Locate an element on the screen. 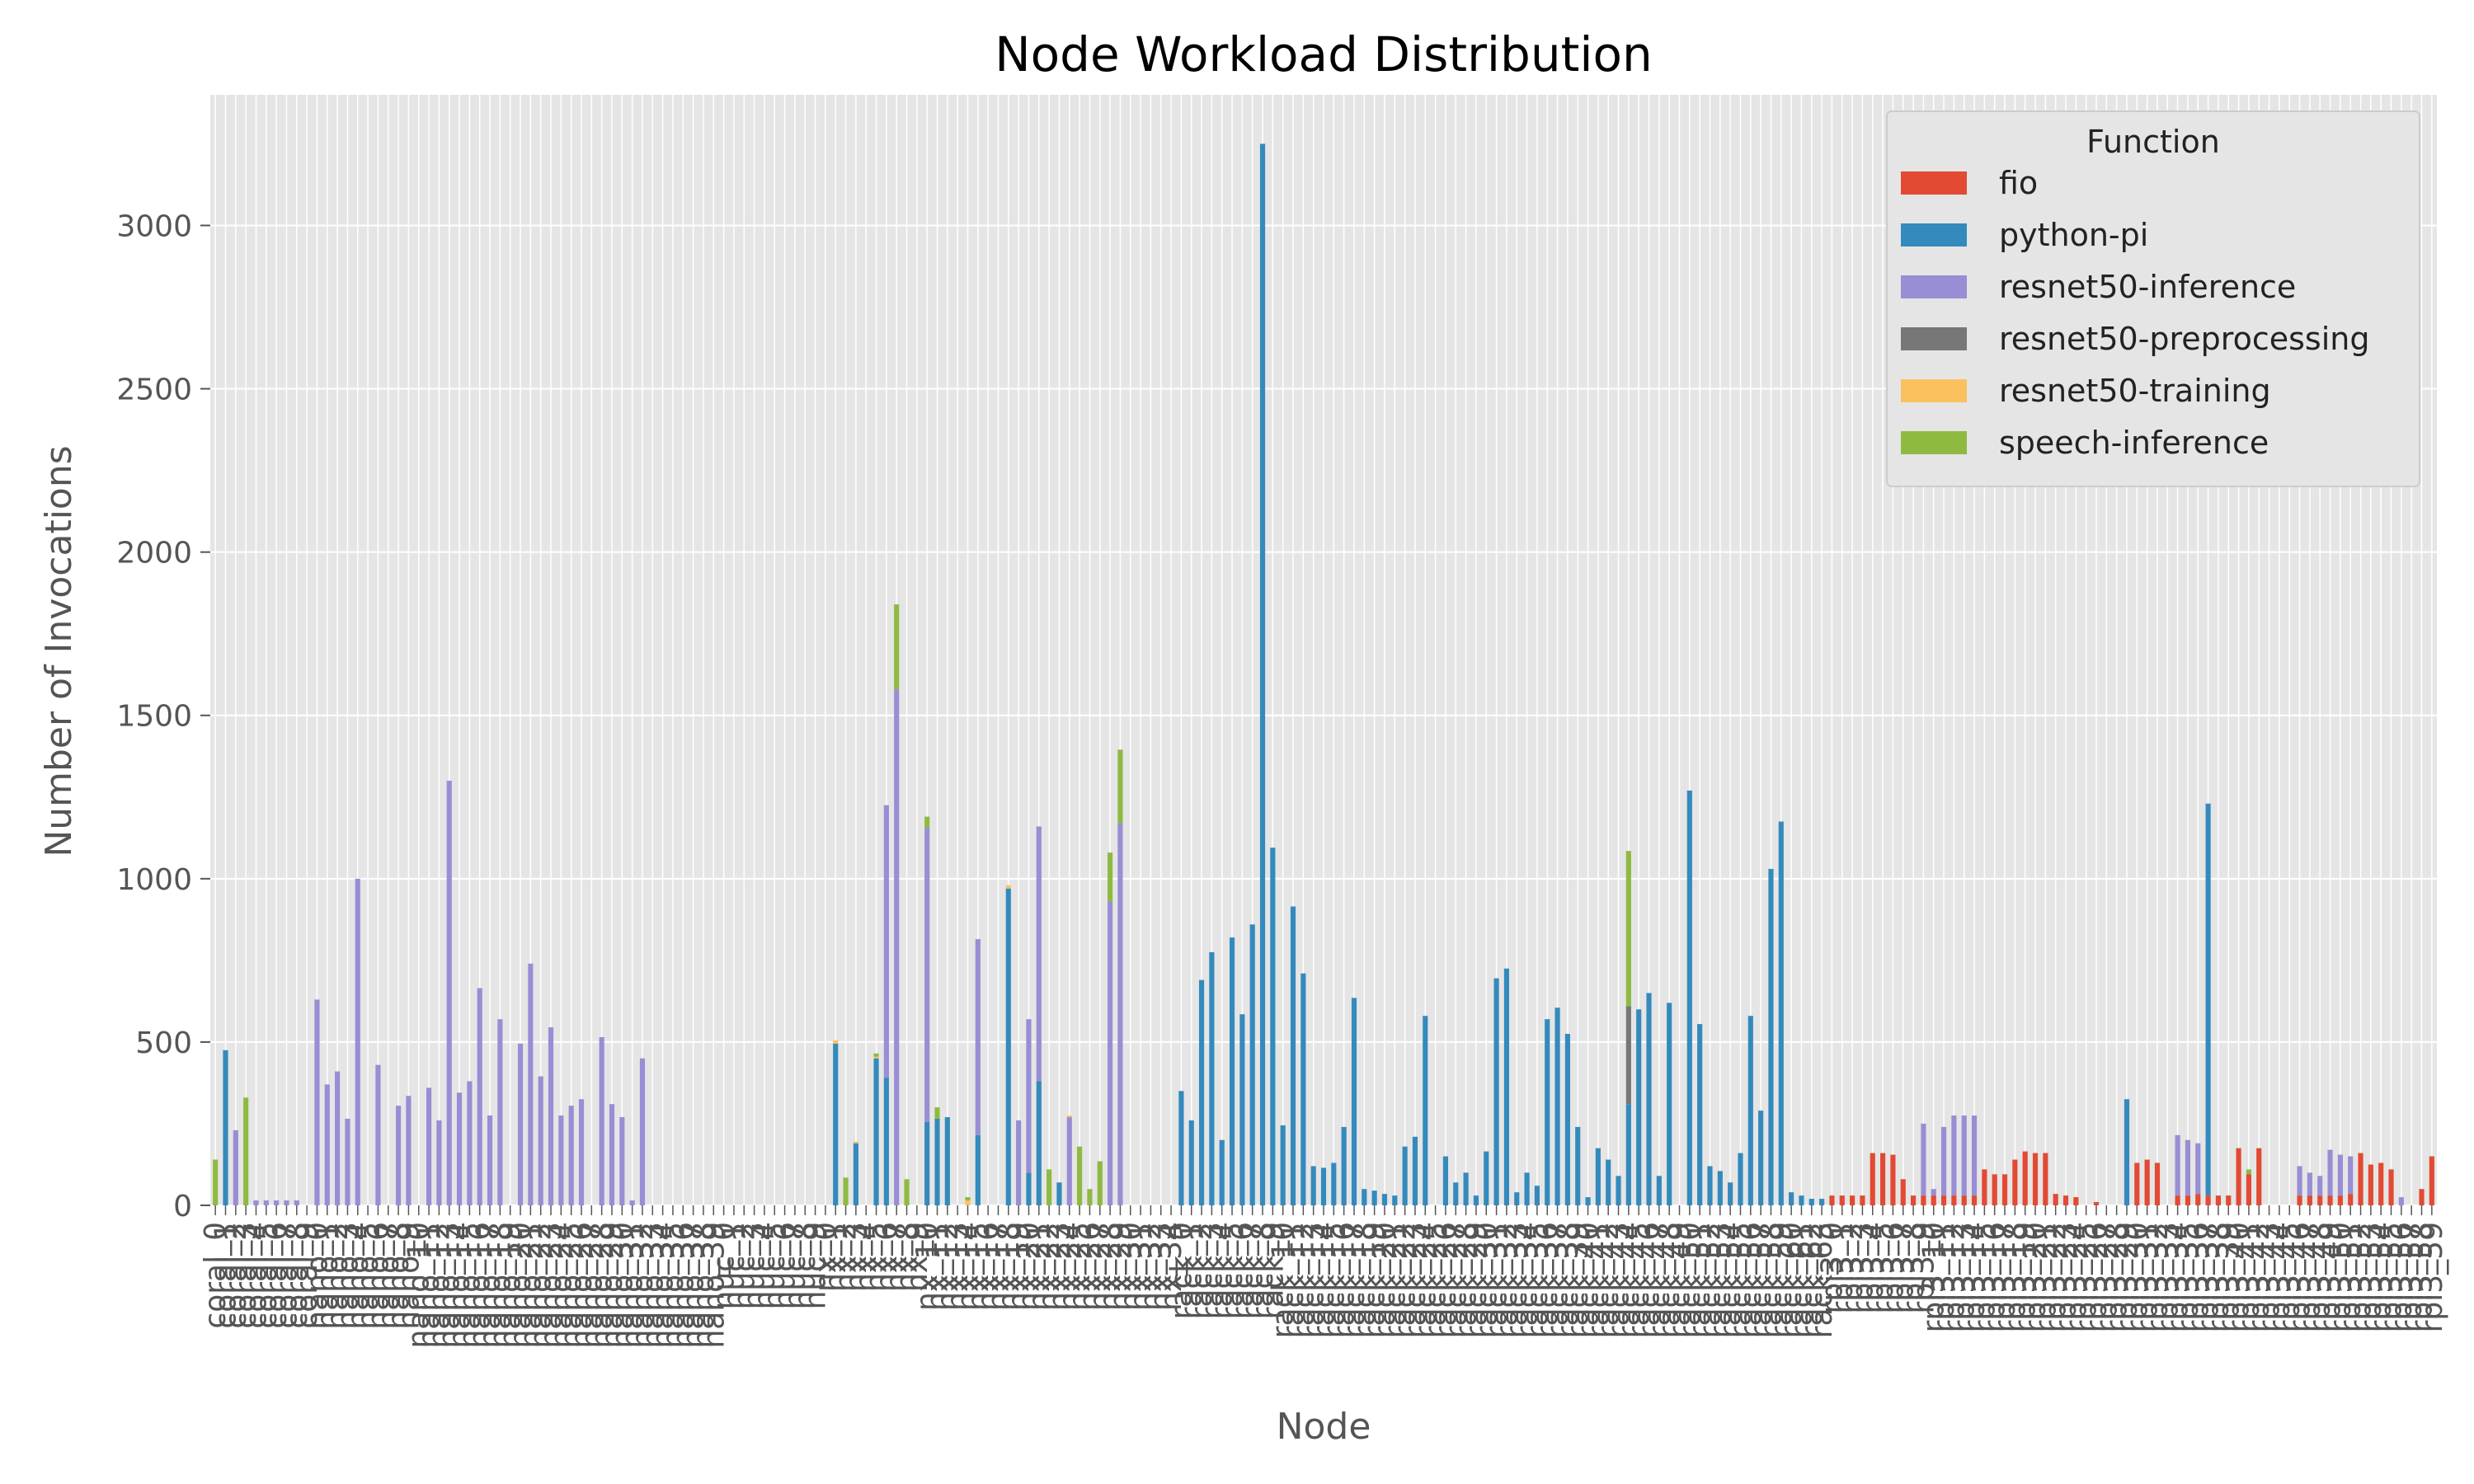 The height and width of the screenshot is (1484, 2474). x-tick-label: coral_1 is located at coordinates (225, 1275).